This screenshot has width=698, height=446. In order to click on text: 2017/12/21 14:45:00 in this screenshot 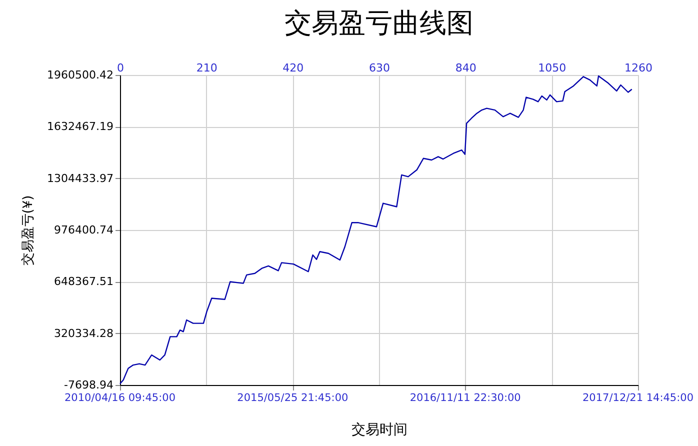, I will do `click(638, 398)`.